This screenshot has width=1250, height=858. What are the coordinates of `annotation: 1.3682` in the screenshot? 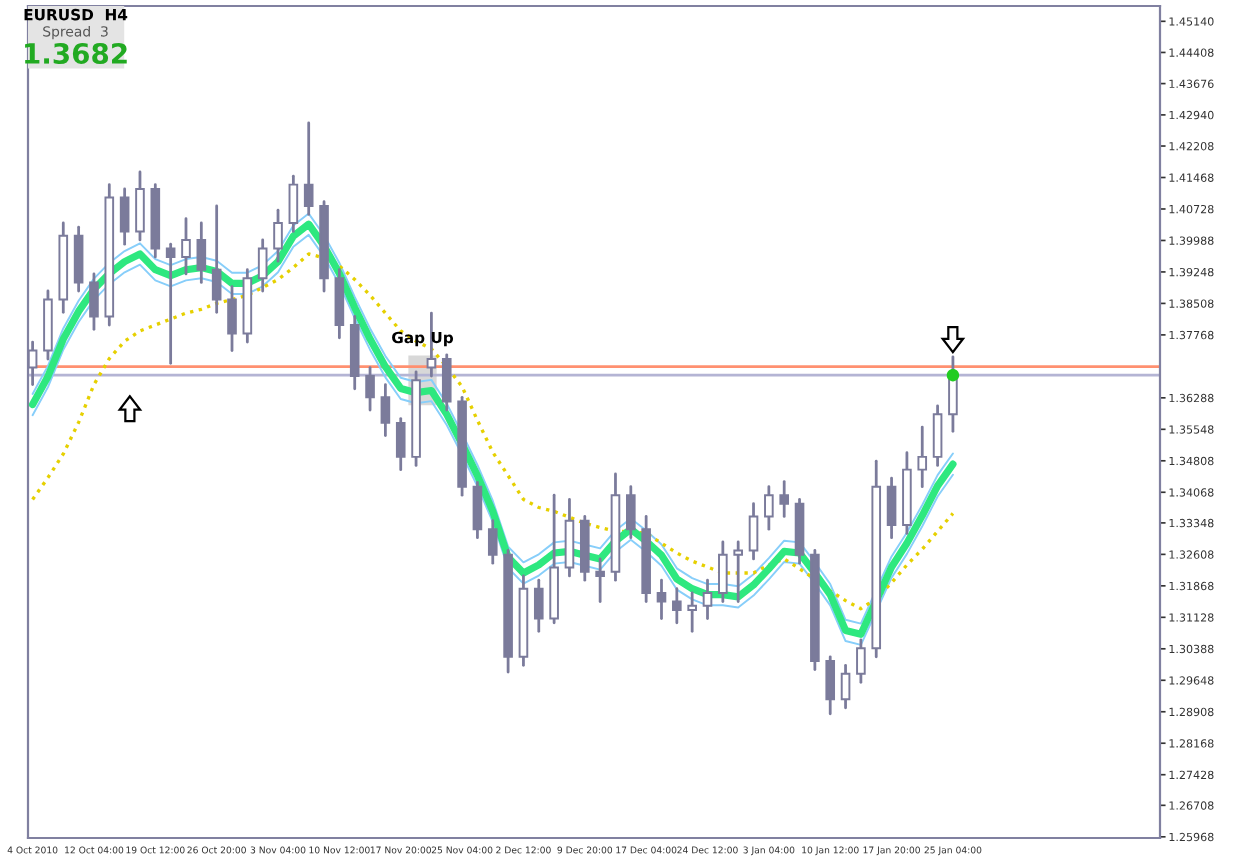 It's located at (76, 53).